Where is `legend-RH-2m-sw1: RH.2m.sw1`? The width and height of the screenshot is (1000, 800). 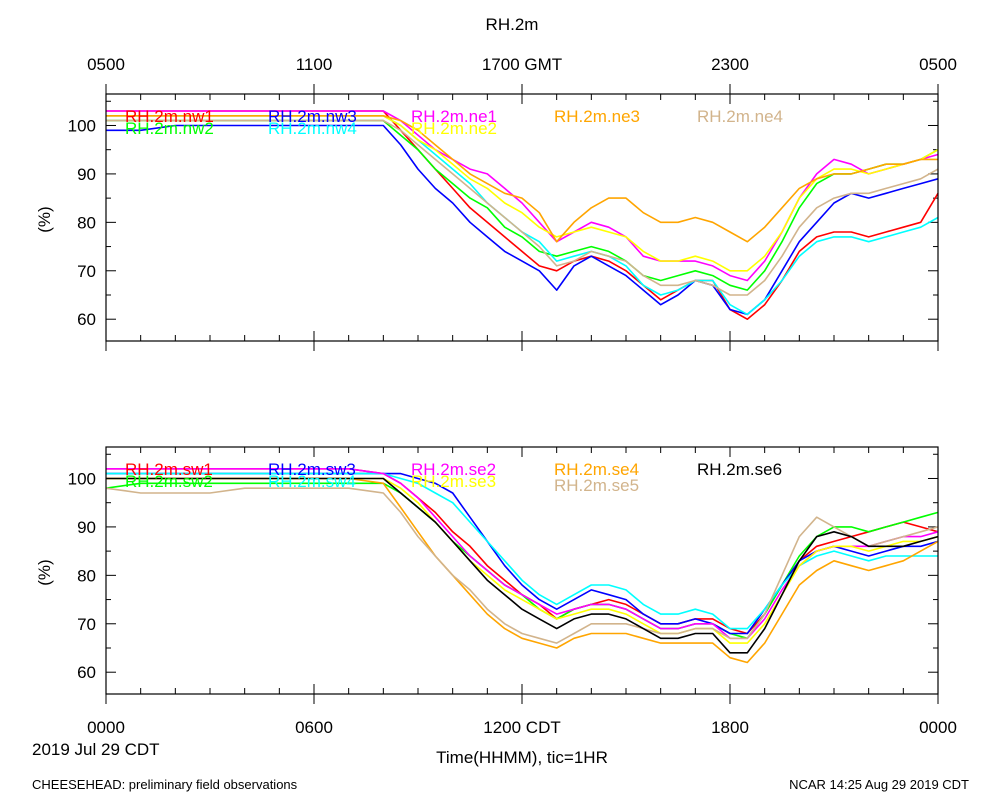 legend-RH-2m-sw1: RH.2m.sw1 is located at coordinates (169, 469).